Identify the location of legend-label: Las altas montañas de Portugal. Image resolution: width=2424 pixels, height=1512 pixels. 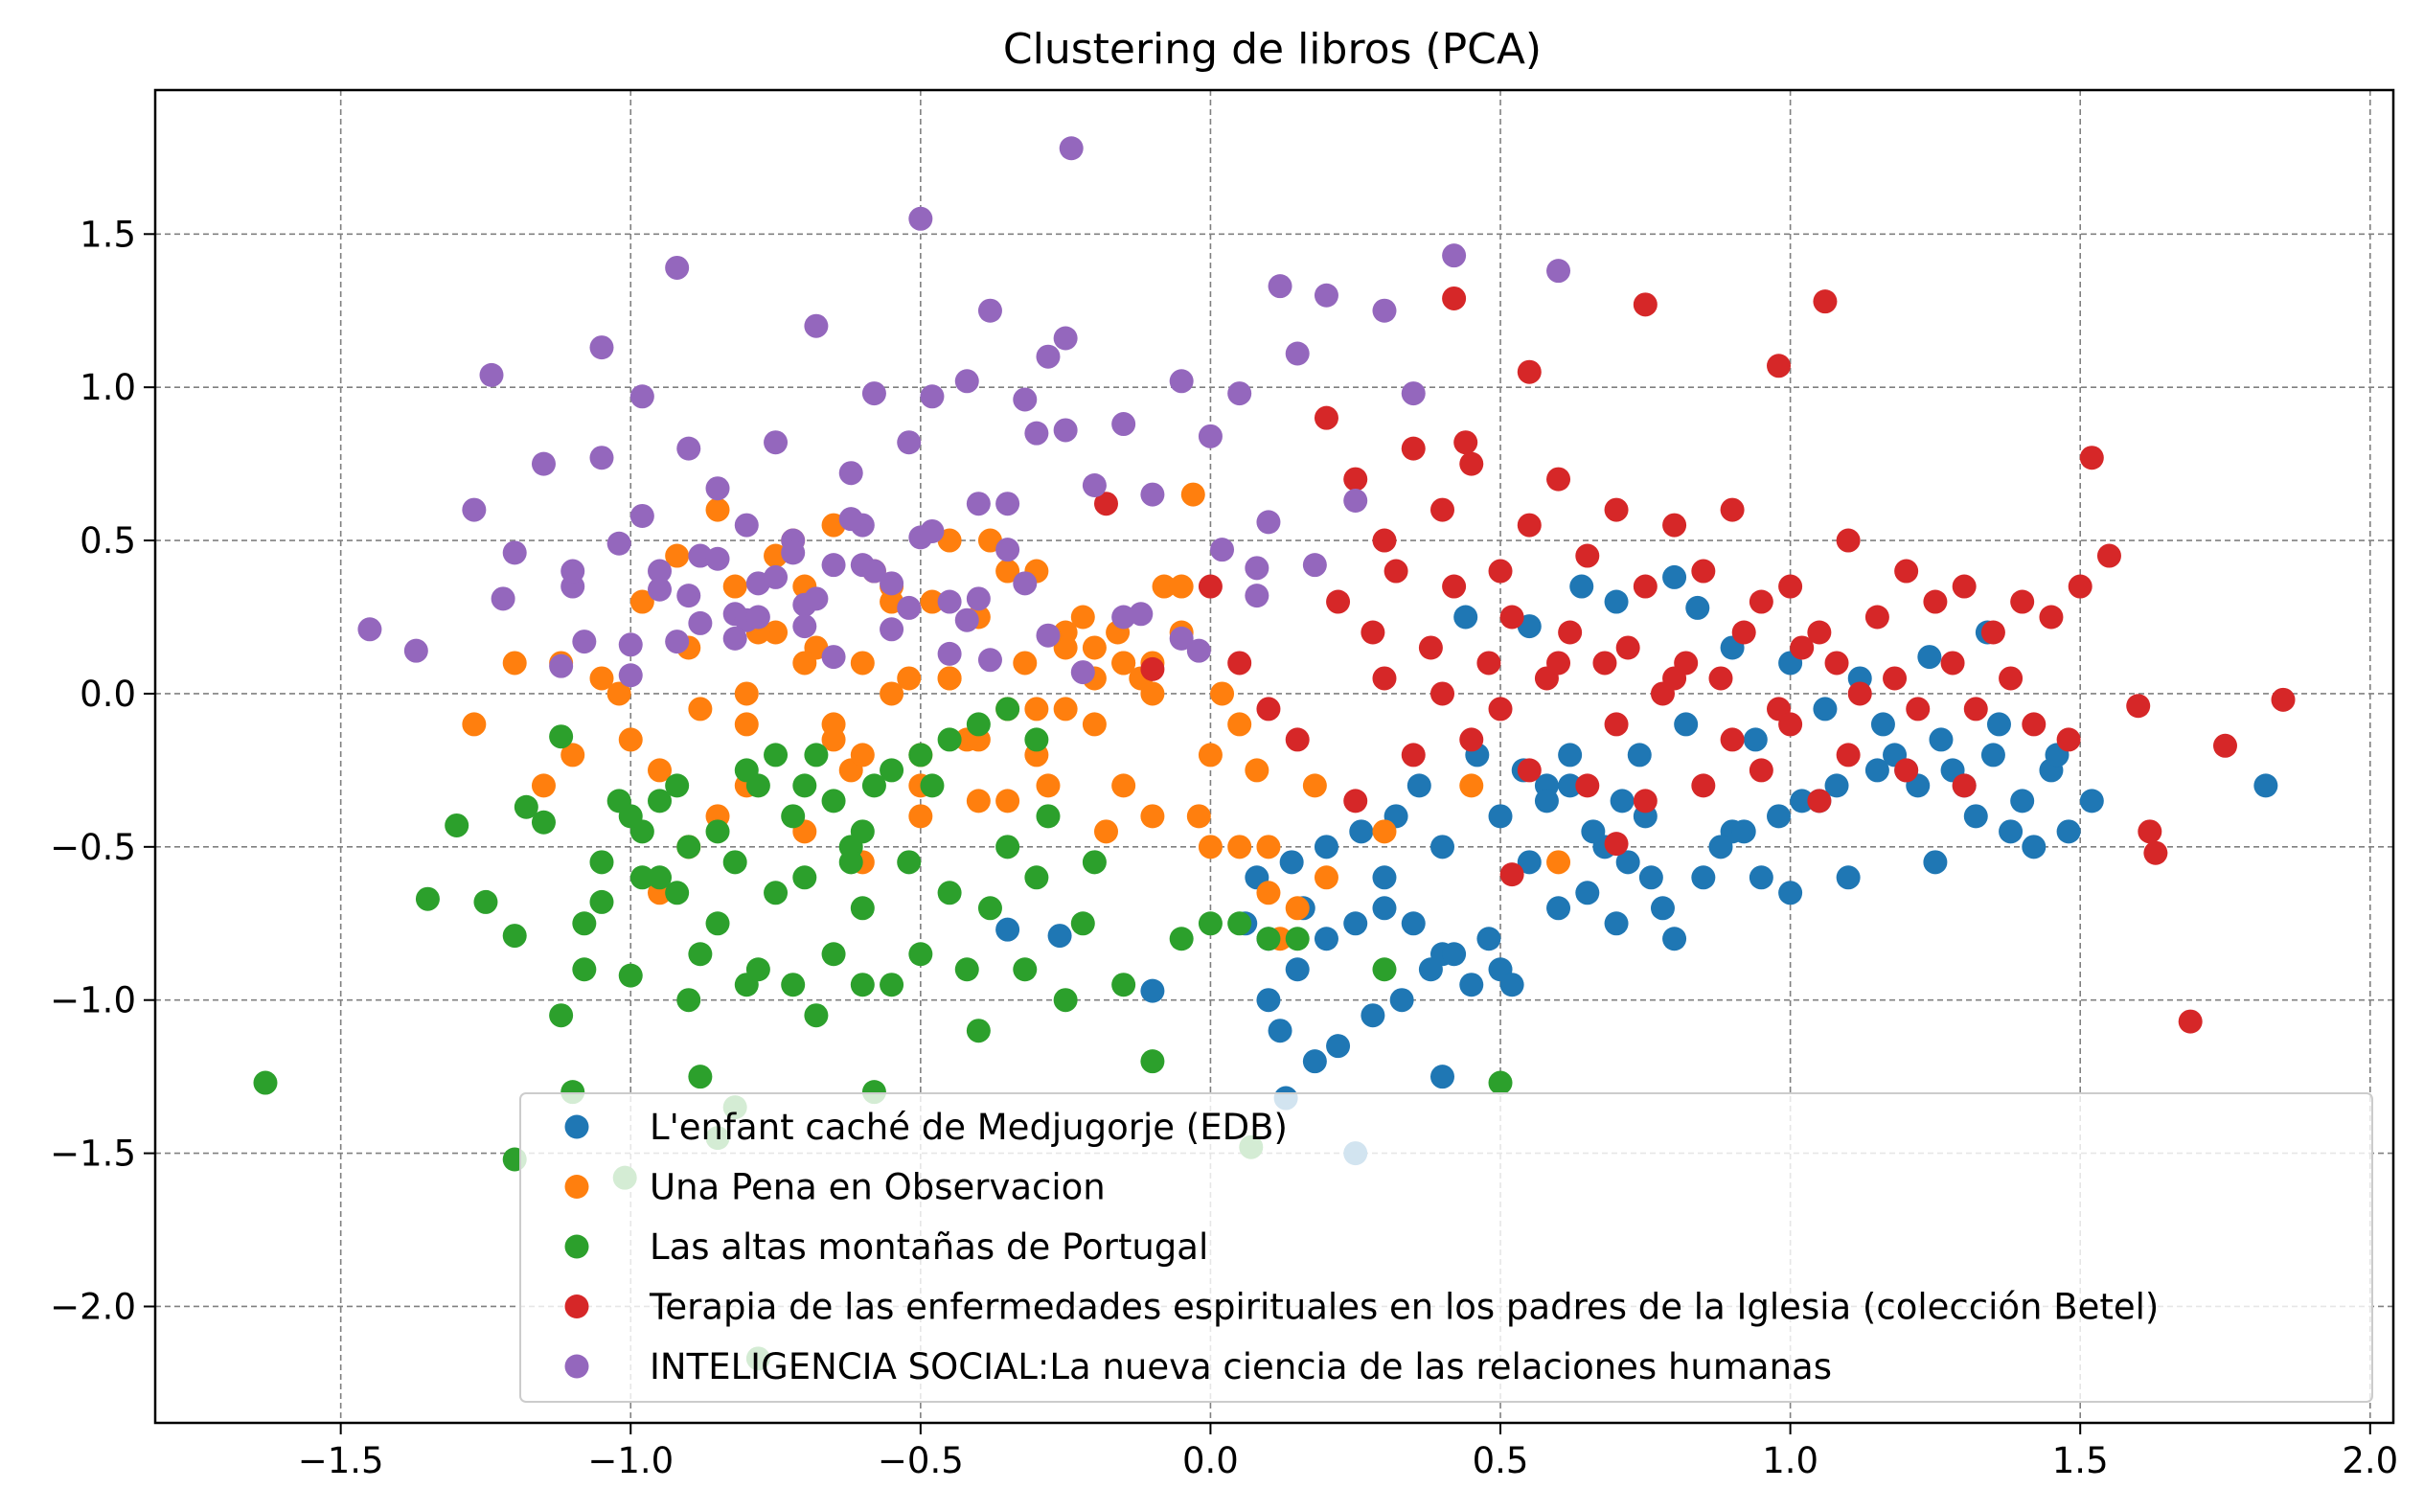
(929, 1247).